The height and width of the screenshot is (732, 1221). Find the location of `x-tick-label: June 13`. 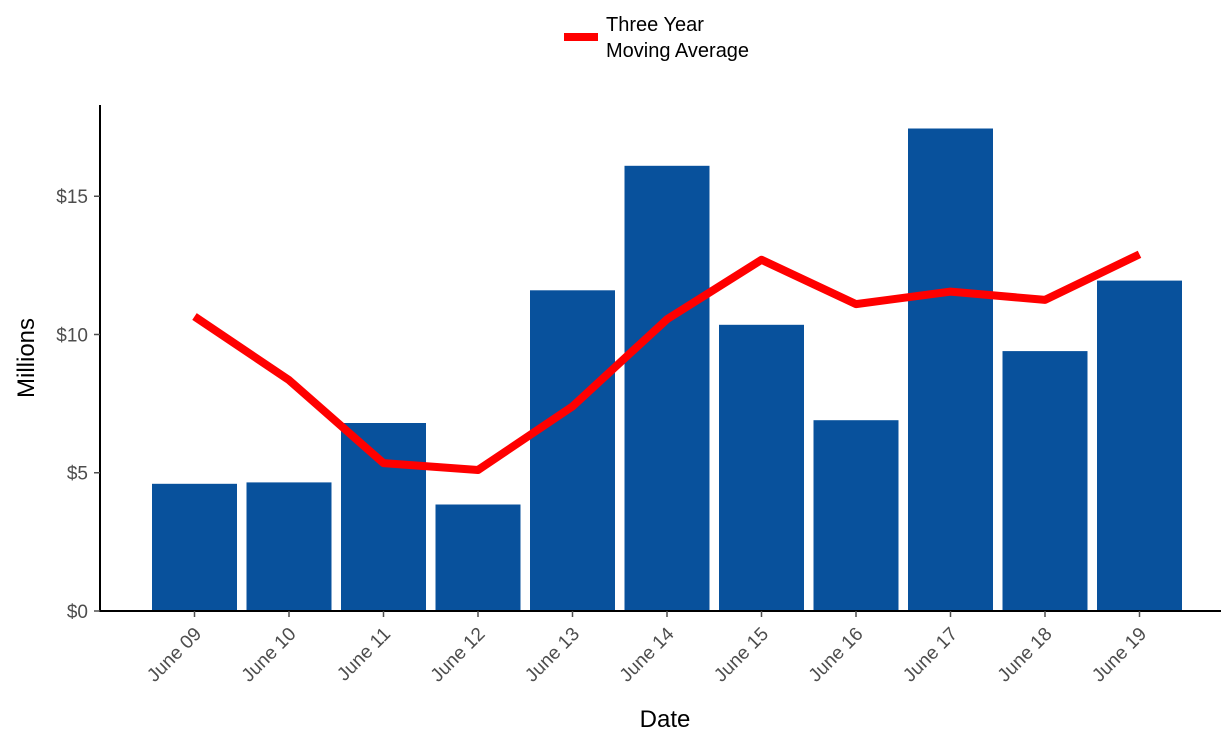

x-tick-label: June 13 is located at coordinates (552, 655).